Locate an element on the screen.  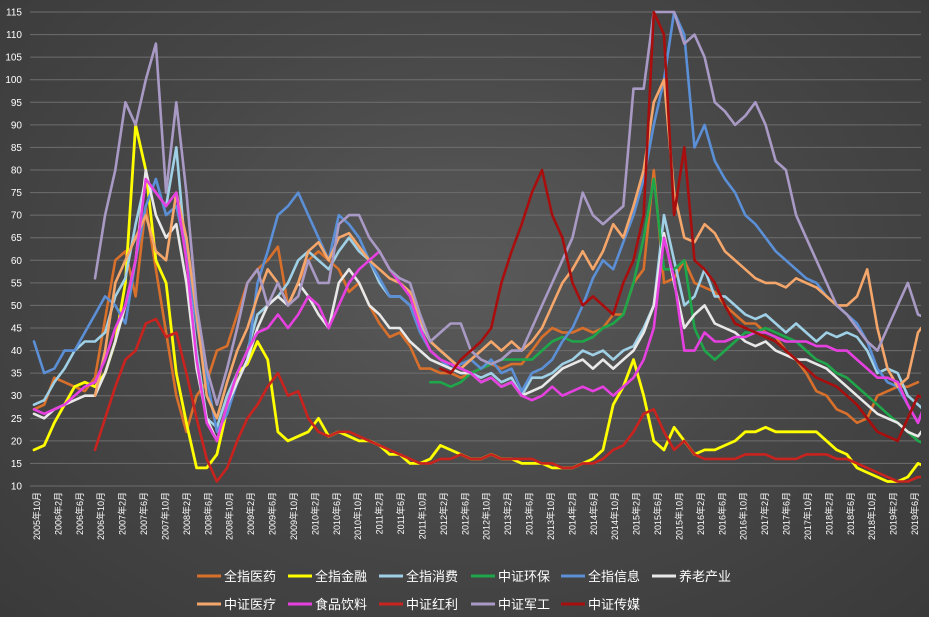
x-tick-label: 2011年2月 is located at coordinates (379, 513).